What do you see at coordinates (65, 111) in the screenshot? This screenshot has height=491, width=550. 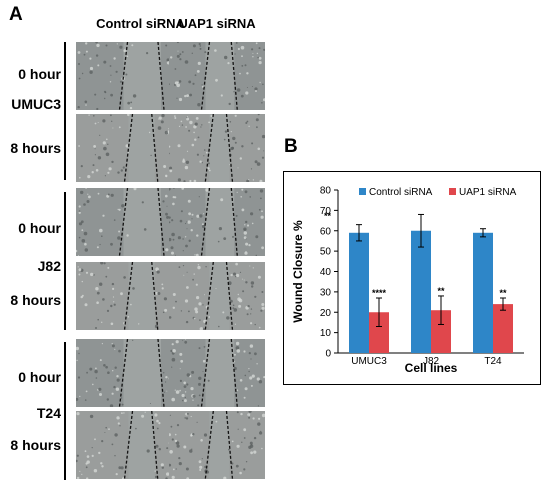 I see `group-bar-umuc3` at bounding box center [65, 111].